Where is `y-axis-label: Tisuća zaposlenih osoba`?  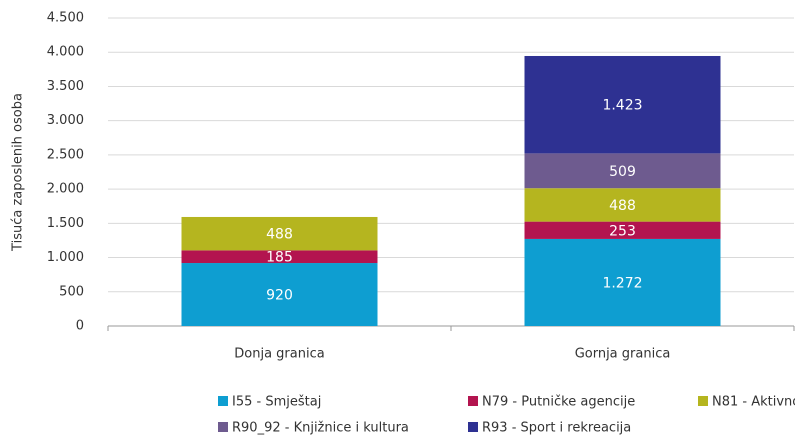
y-axis-label: Tisuća zaposlenih osoba is located at coordinates (18, 172).